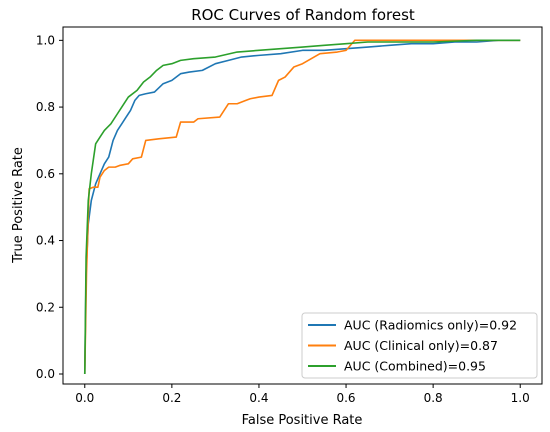 This screenshot has height=432, width=550. I want to click on y-tick-label-5: 1.0, so click(45, 40).